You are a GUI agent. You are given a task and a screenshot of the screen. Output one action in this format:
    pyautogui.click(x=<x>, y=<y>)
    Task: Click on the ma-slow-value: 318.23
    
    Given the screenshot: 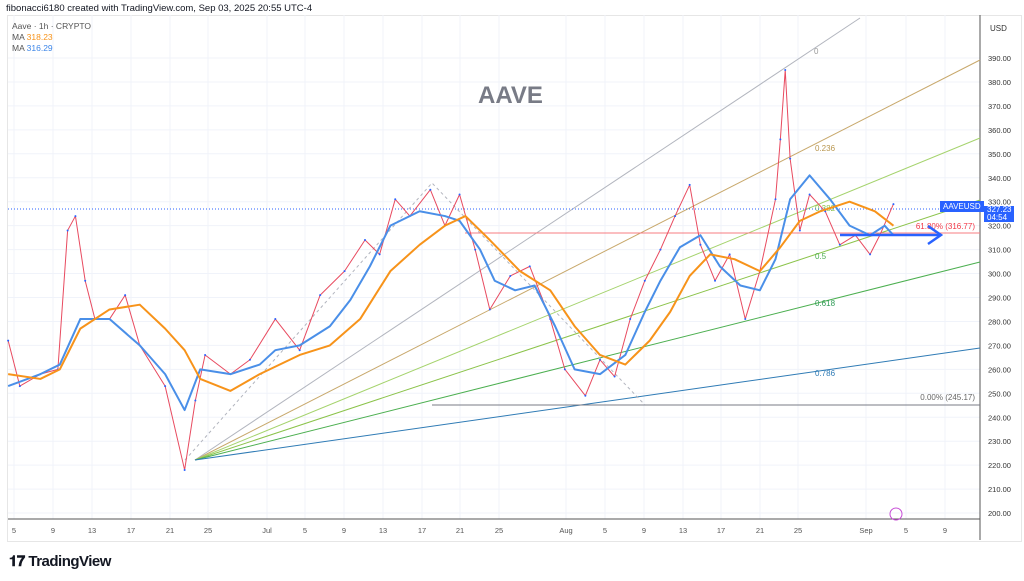 What is the action you would take?
    pyautogui.click(x=39, y=37)
    